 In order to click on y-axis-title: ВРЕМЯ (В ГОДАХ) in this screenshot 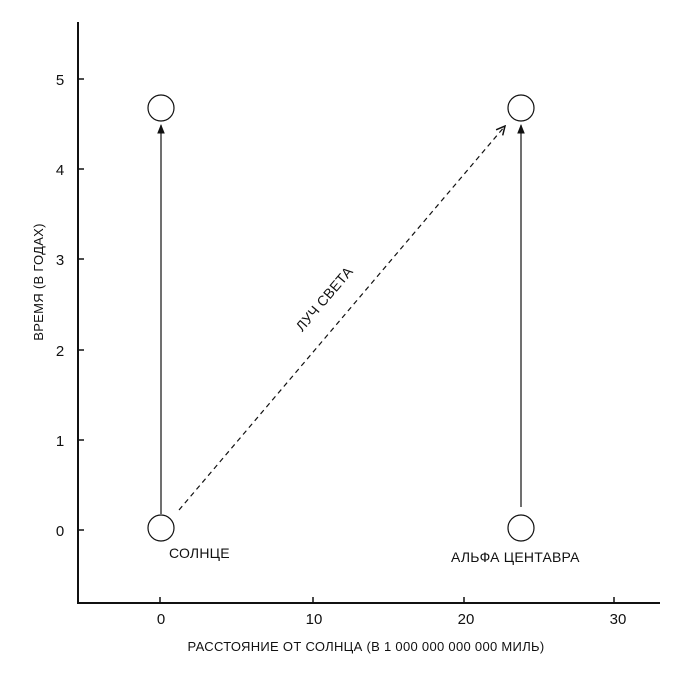, I will do `click(38, 282)`.